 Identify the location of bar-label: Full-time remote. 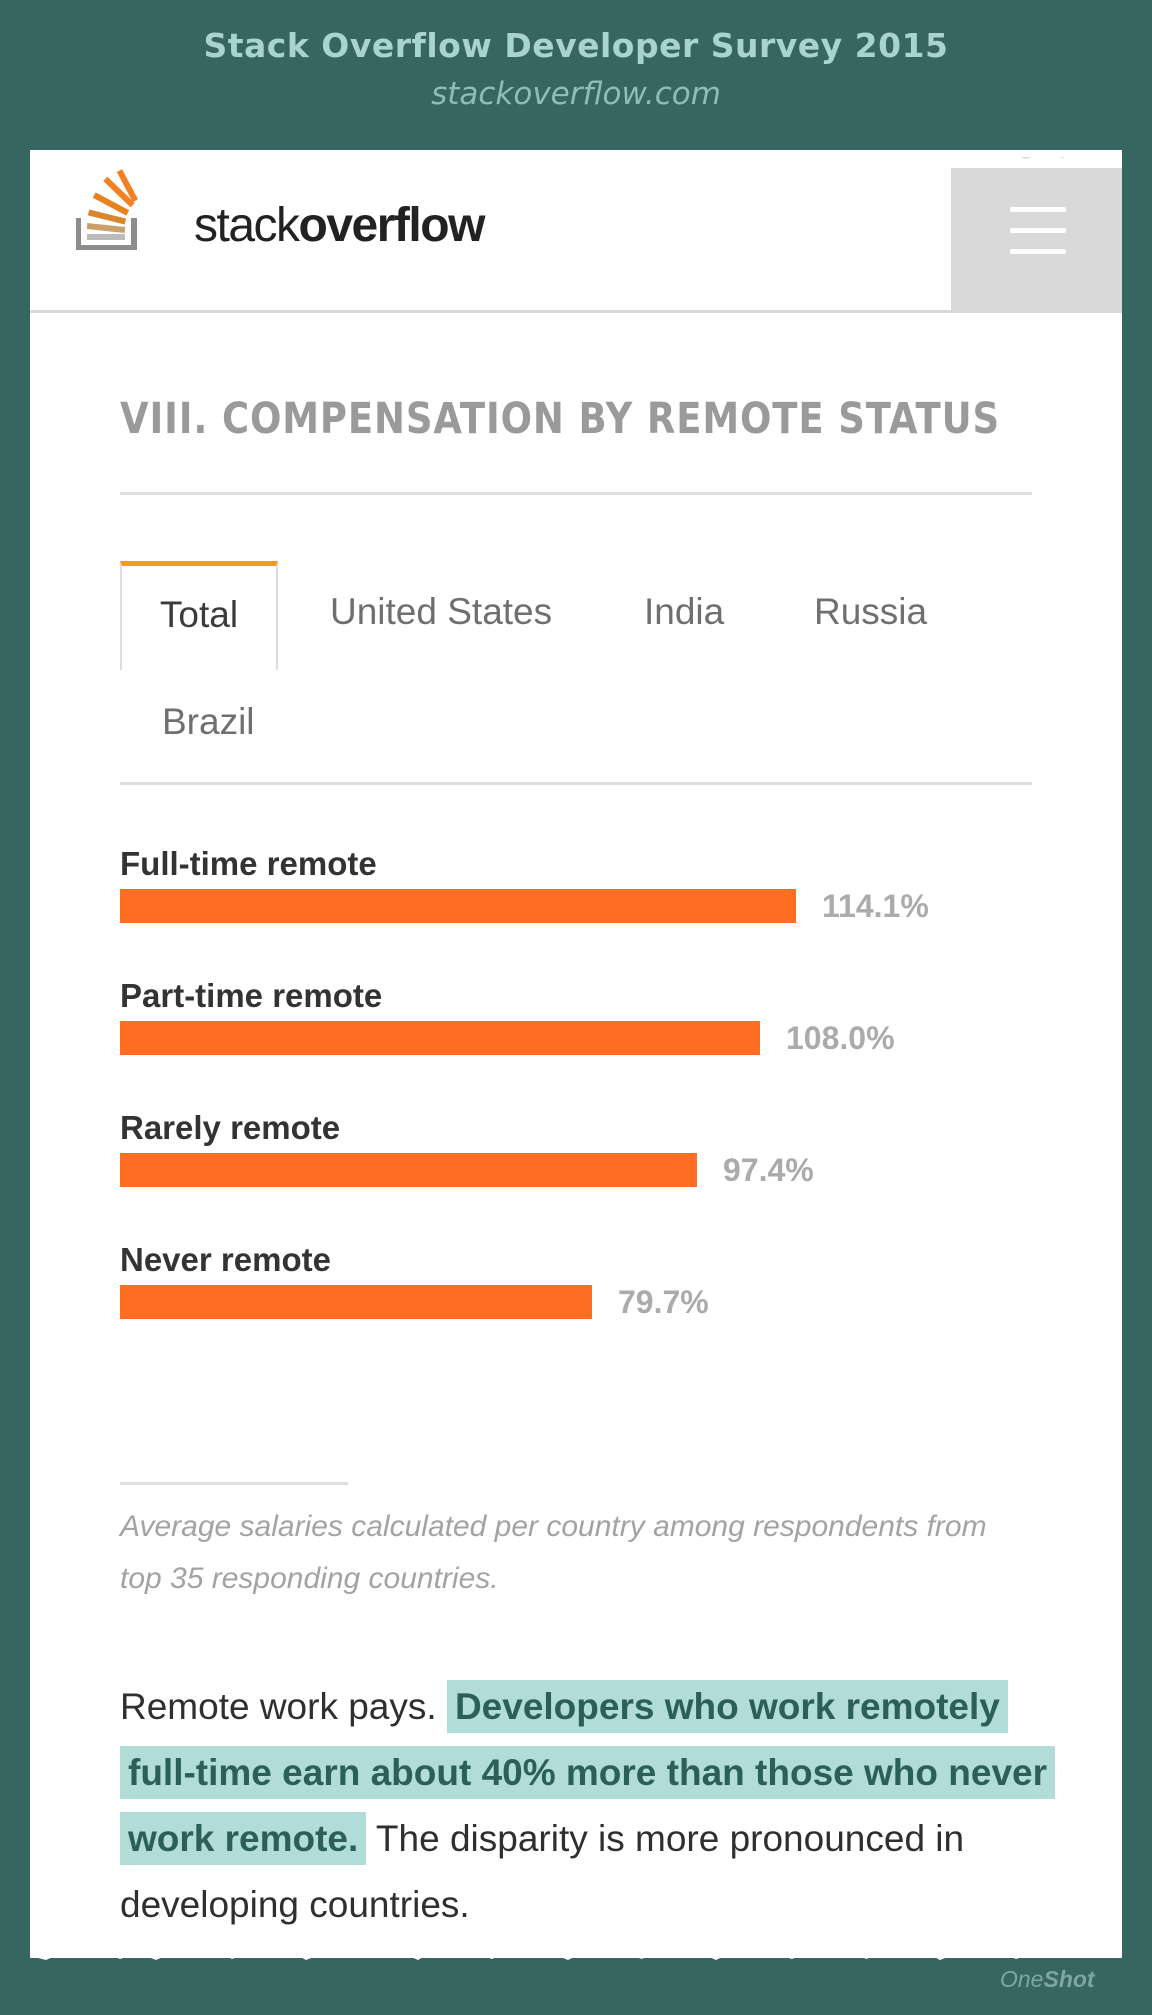
(248, 863).